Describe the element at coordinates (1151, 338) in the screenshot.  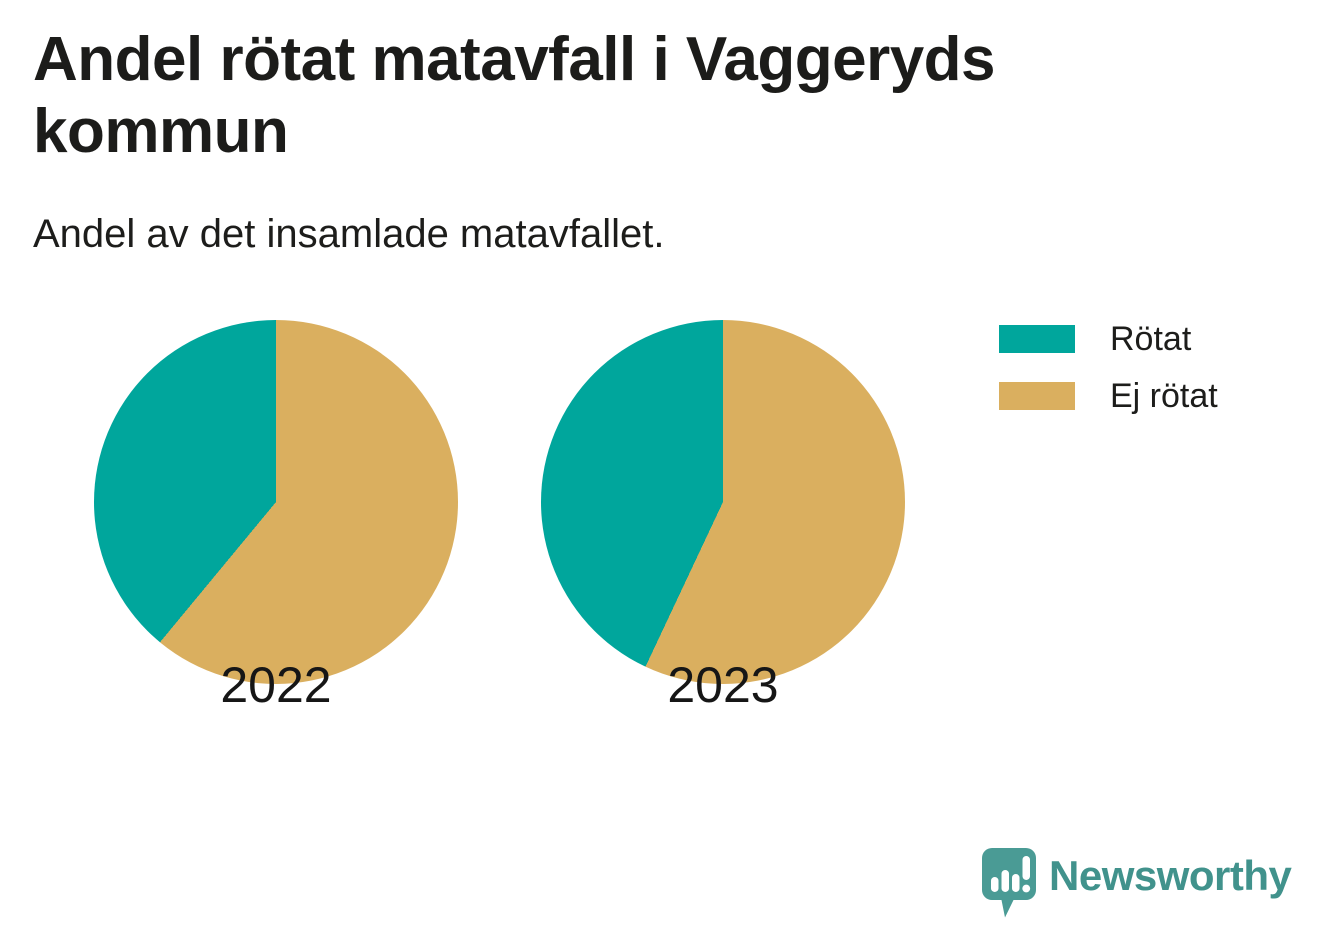
I see `legend-label-rotat: Rötat` at that location.